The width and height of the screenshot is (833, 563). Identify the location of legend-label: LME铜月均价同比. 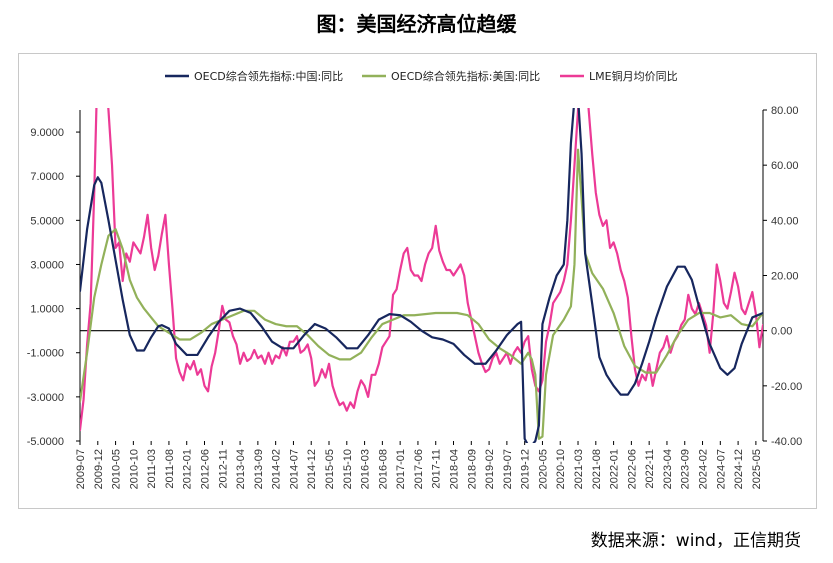
(633, 76).